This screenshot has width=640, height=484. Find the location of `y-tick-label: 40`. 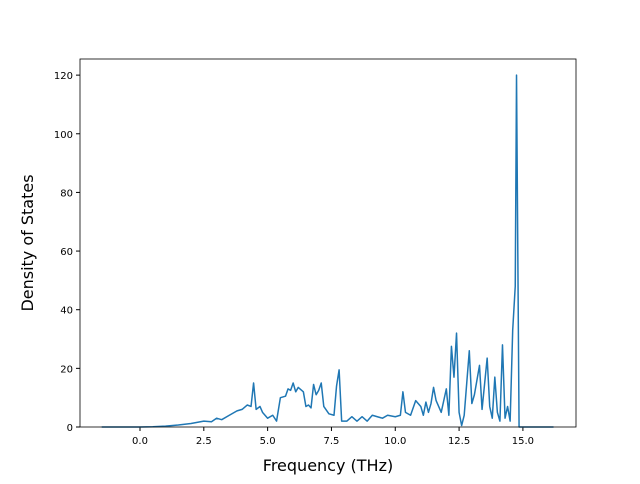

y-tick-label: 40 is located at coordinates (66, 311).